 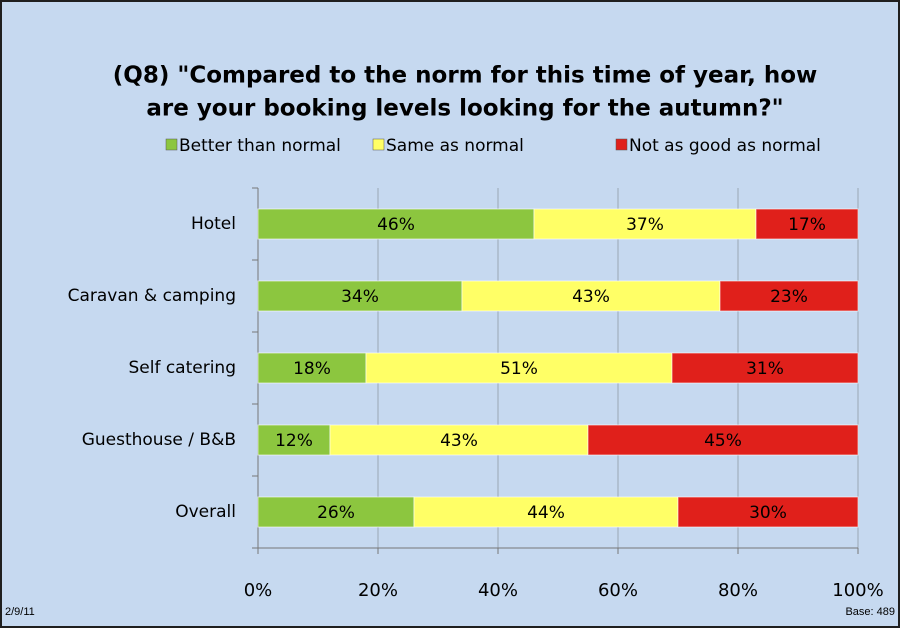 I want to click on legend-label: Not as good as normal, so click(x=725, y=146).